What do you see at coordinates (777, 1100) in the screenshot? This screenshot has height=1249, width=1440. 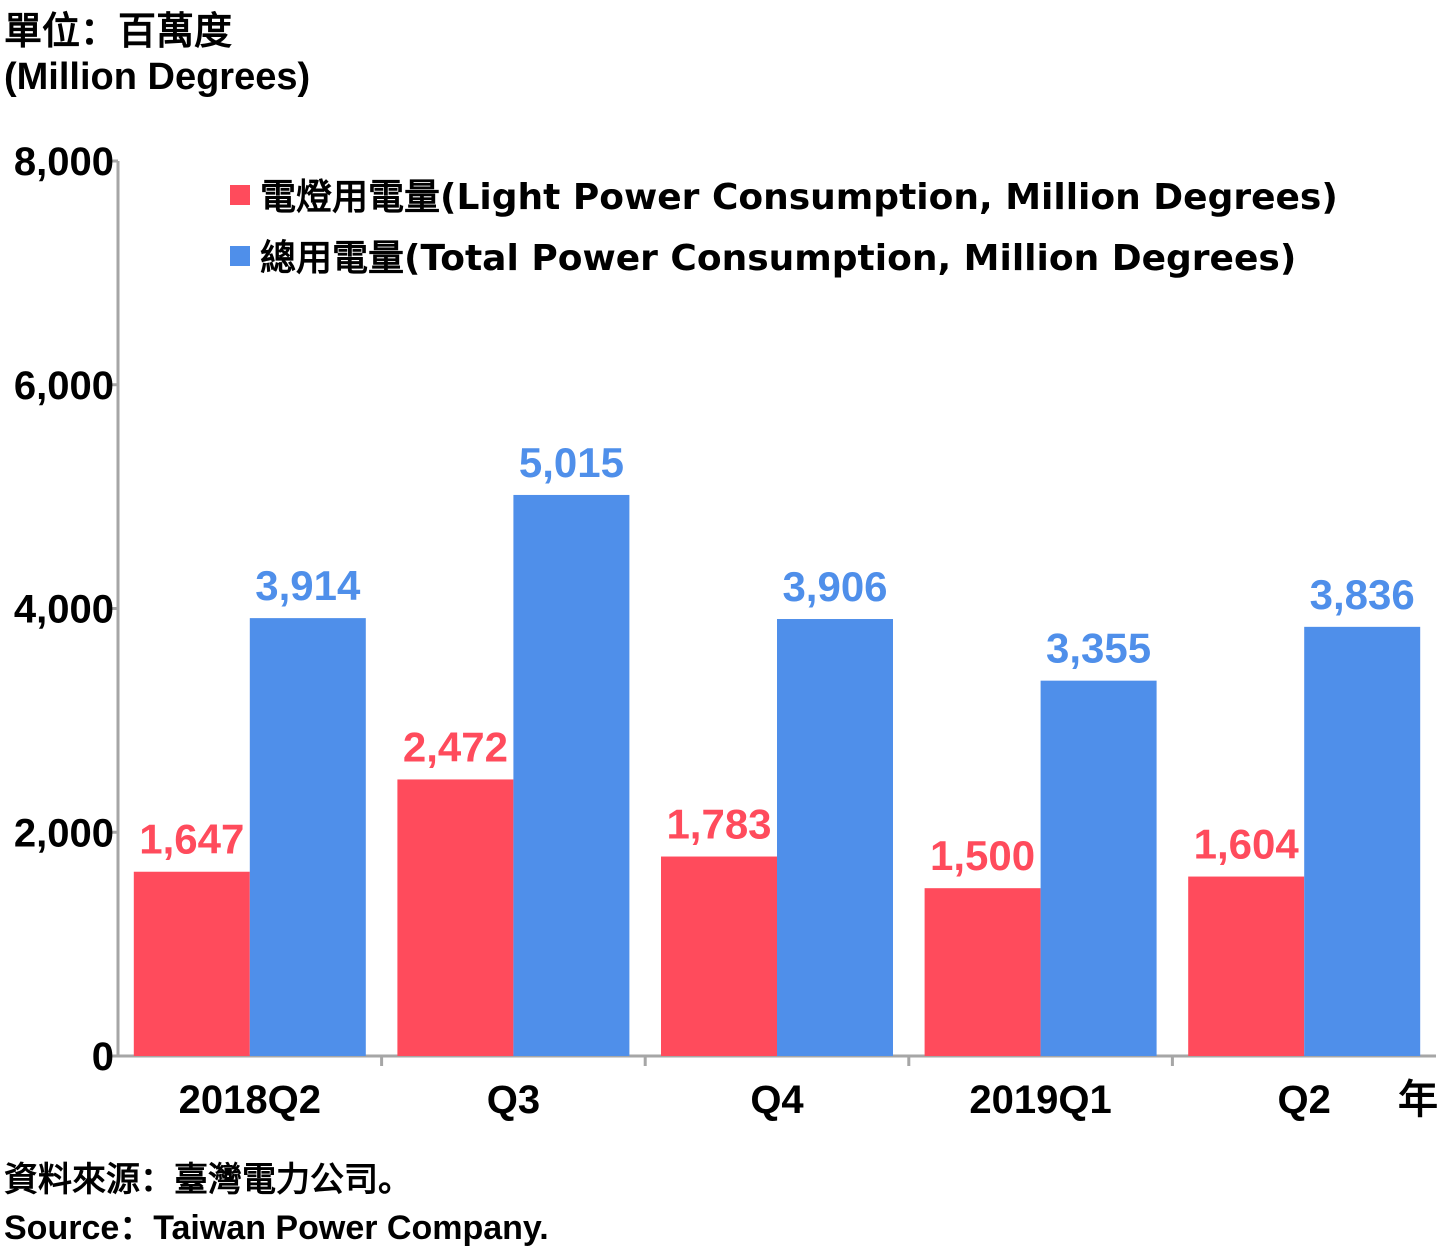 I see `x-tick-label: Q4` at bounding box center [777, 1100].